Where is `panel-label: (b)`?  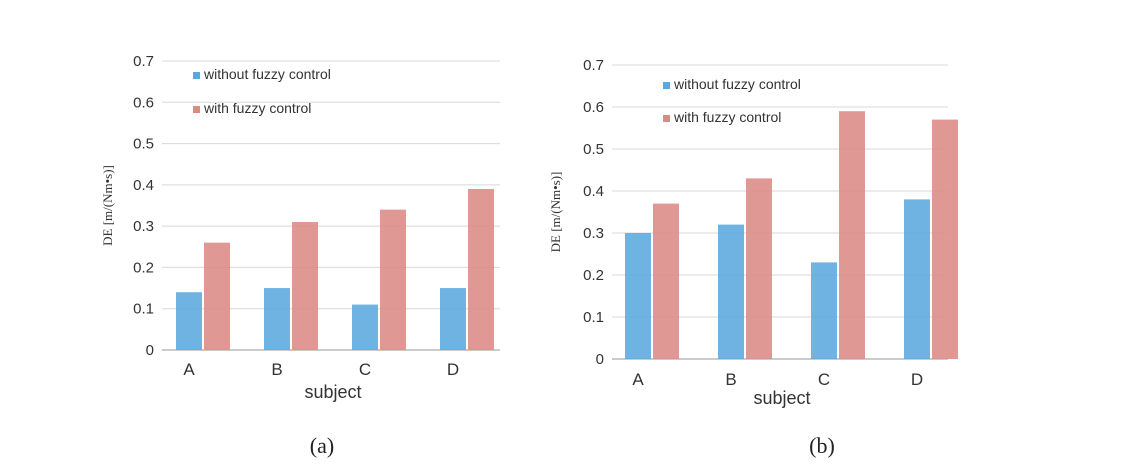
panel-label: (b) is located at coordinates (822, 445).